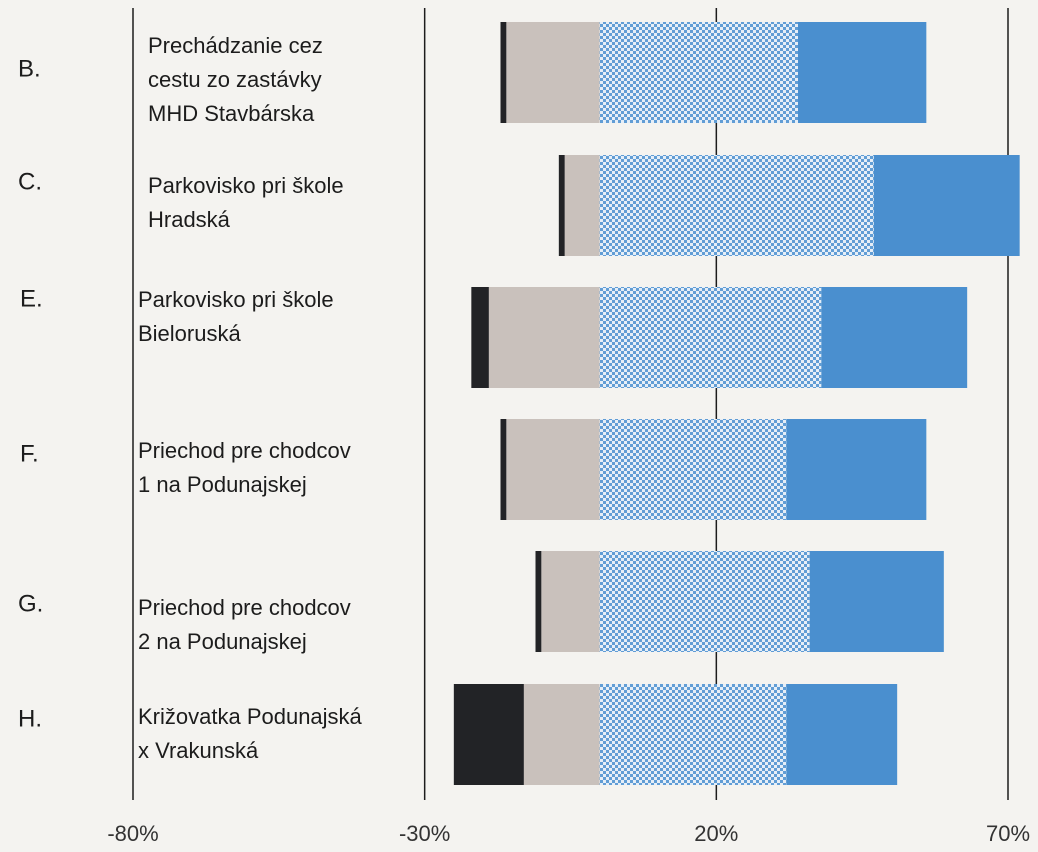 Image resolution: width=1038 pixels, height=852 pixels. I want to click on x-tick-label: -30%, so click(424, 833).